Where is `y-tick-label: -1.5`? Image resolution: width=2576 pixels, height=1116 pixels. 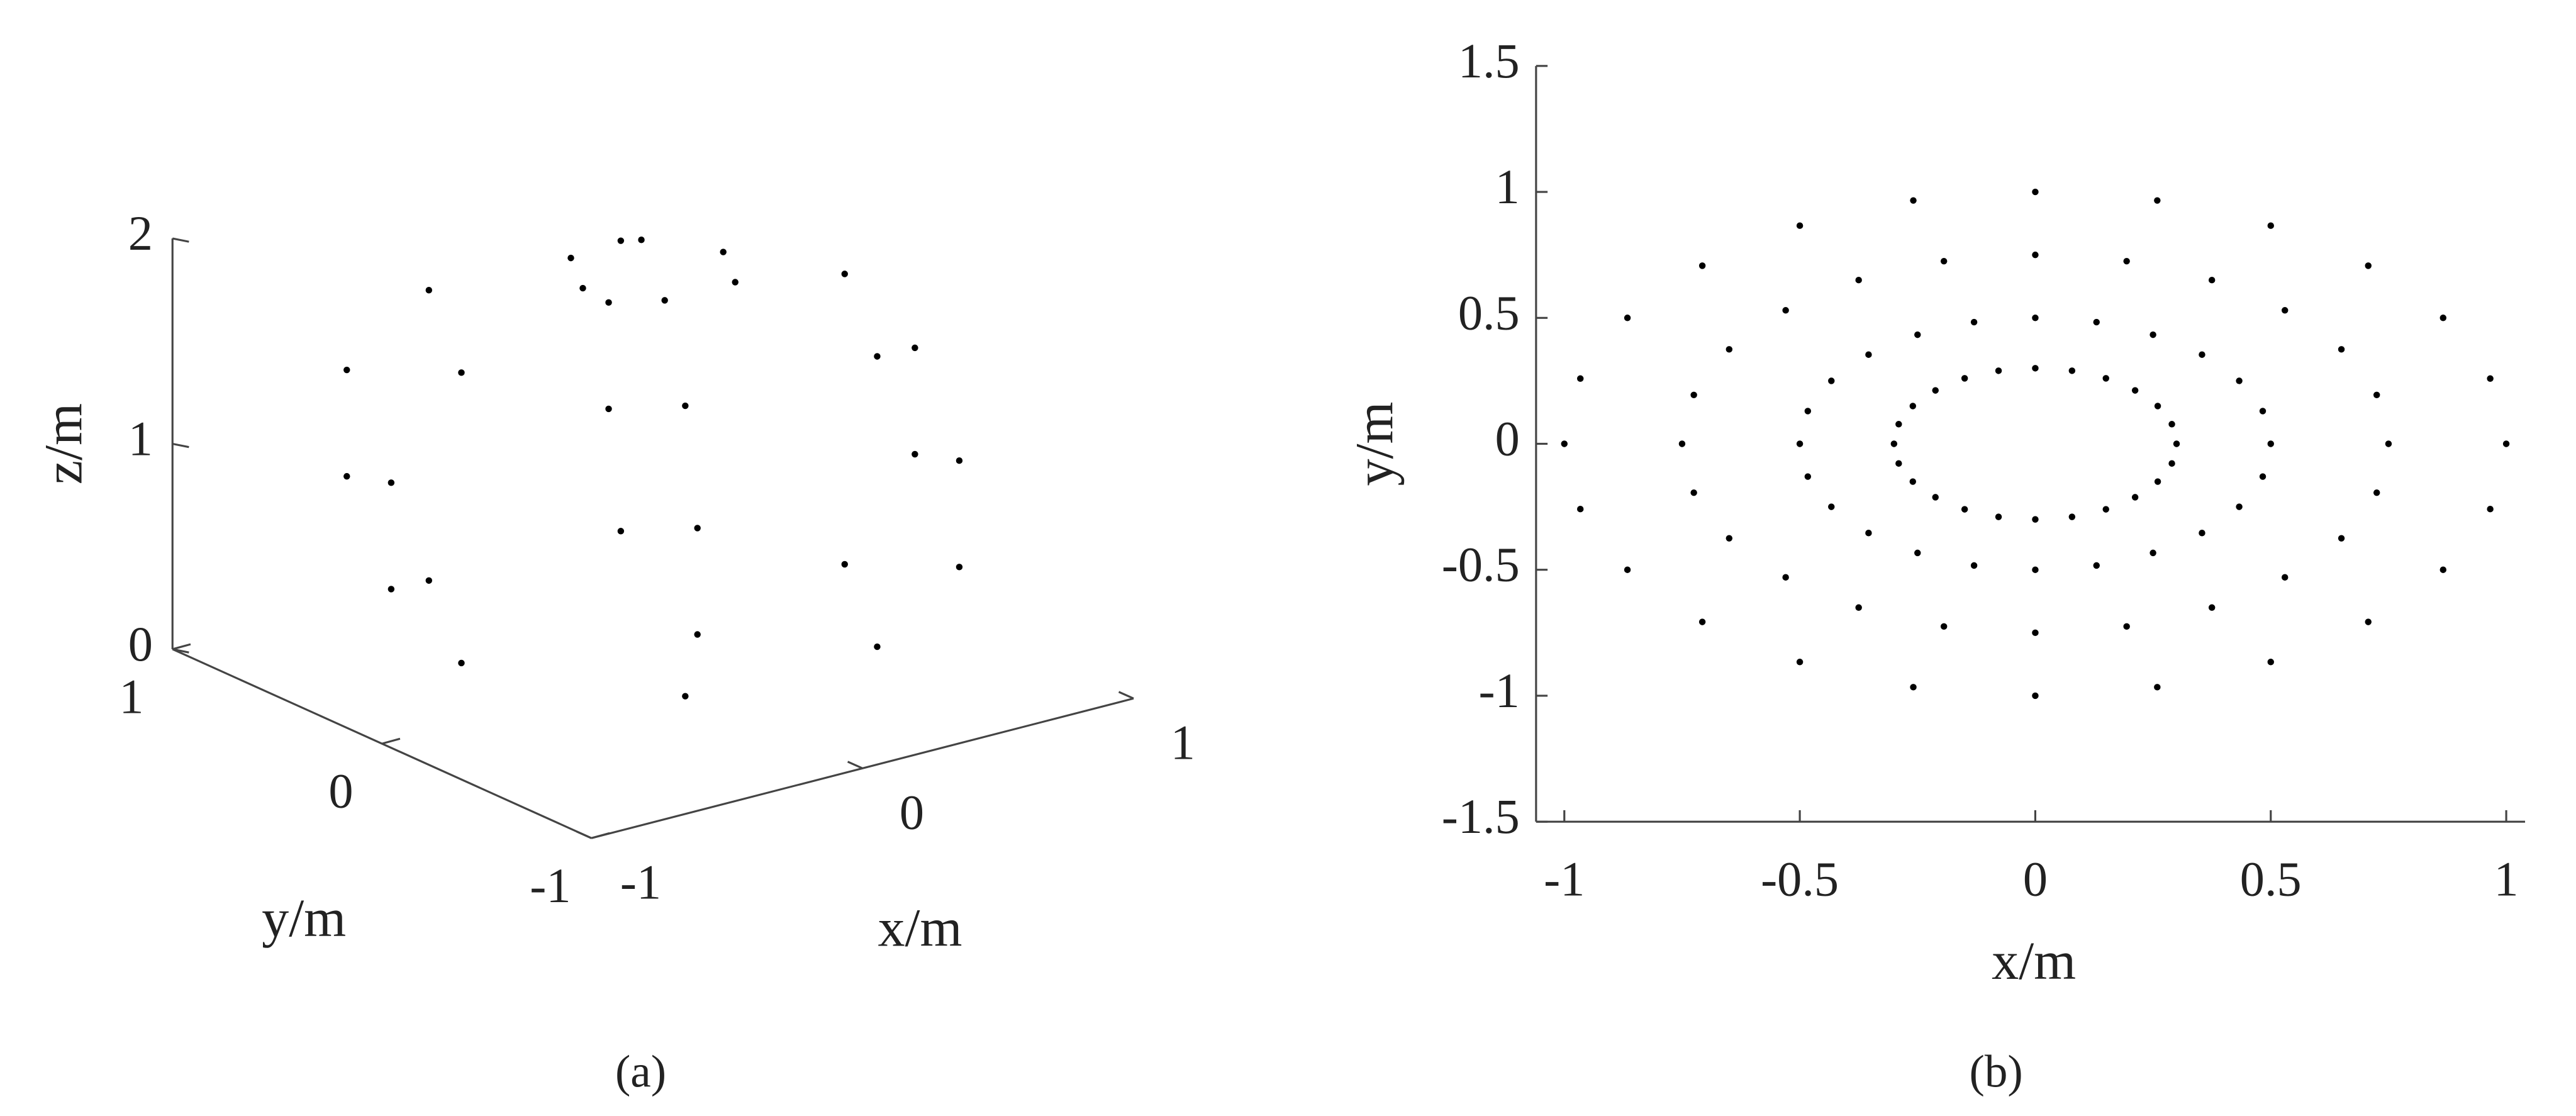 y-tick-label: -1.5 is located at coordinates (1481, 816).